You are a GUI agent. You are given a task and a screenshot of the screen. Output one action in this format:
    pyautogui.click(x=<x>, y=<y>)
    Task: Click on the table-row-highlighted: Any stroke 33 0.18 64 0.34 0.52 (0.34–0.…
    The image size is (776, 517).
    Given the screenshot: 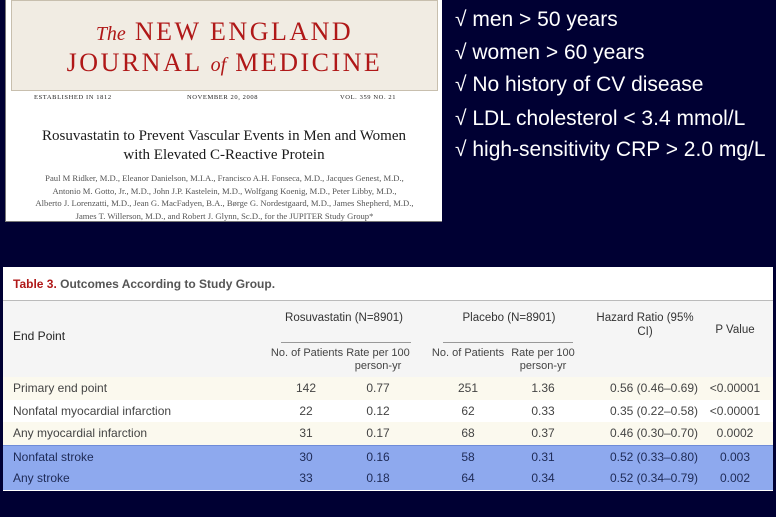 What is the action you would take?
    pyautogui.click(x=388, y=478)
    